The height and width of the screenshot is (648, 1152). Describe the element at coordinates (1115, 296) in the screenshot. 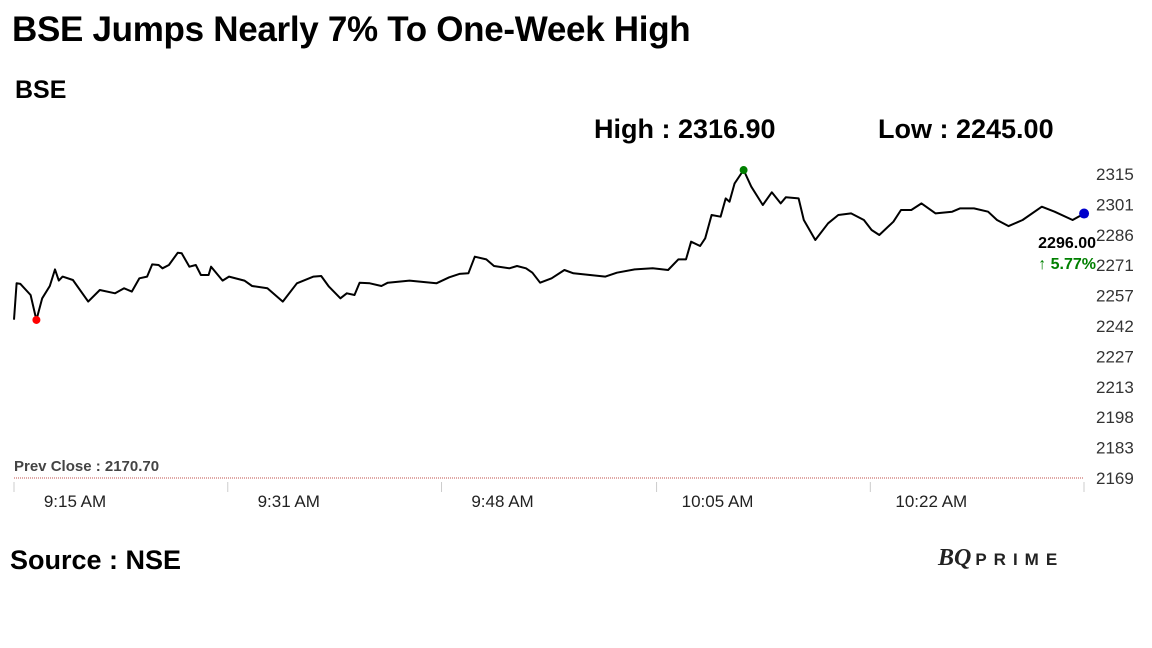

I see `y-tick-label: 2257` at that location.